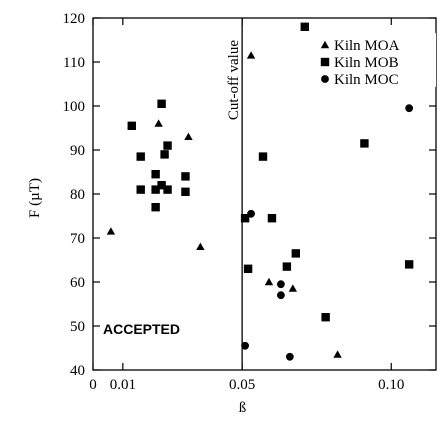  Describe the element at coordinates (74, 107) in the screenshot. I see `y-tick-label: 100` at that location.